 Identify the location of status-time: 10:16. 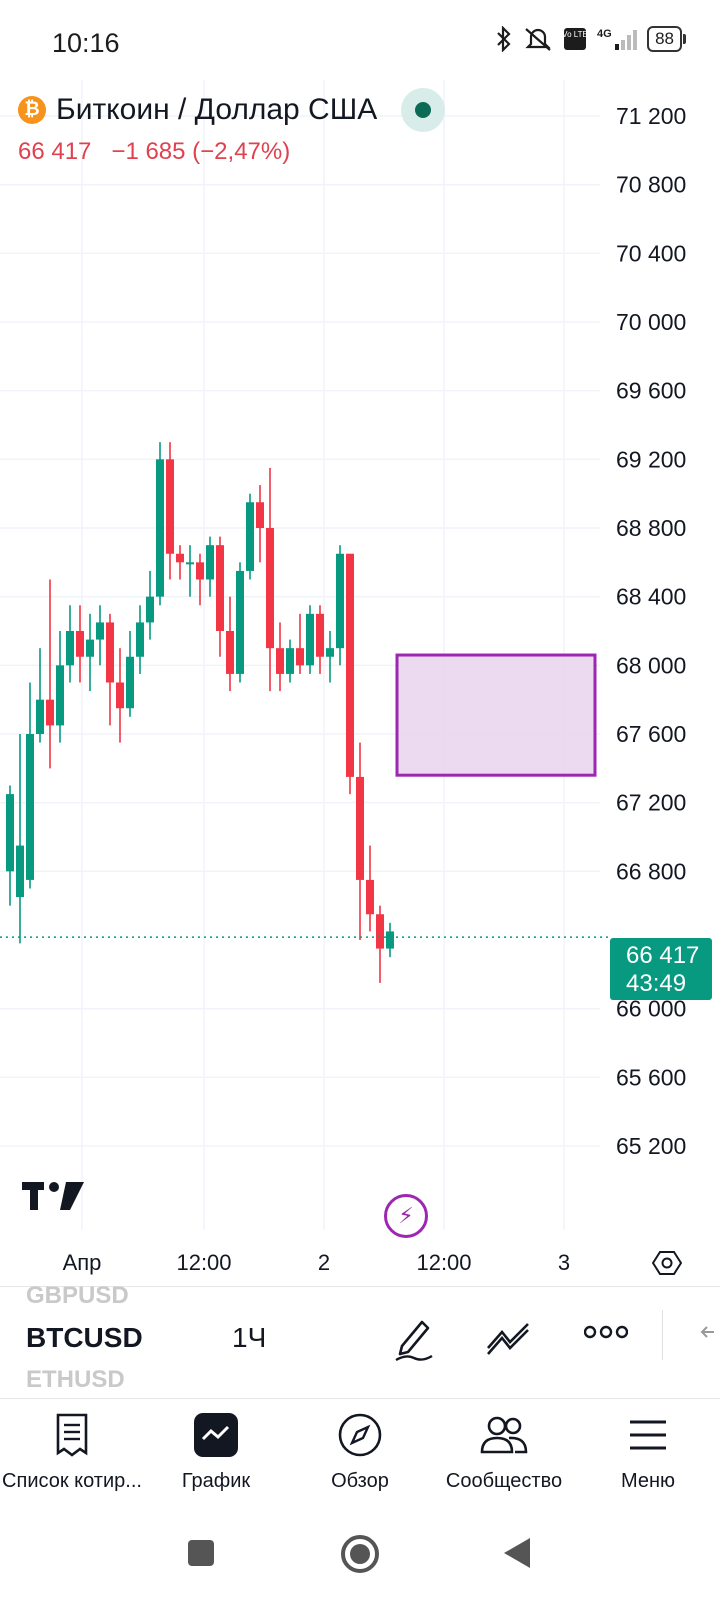
(86, 43).